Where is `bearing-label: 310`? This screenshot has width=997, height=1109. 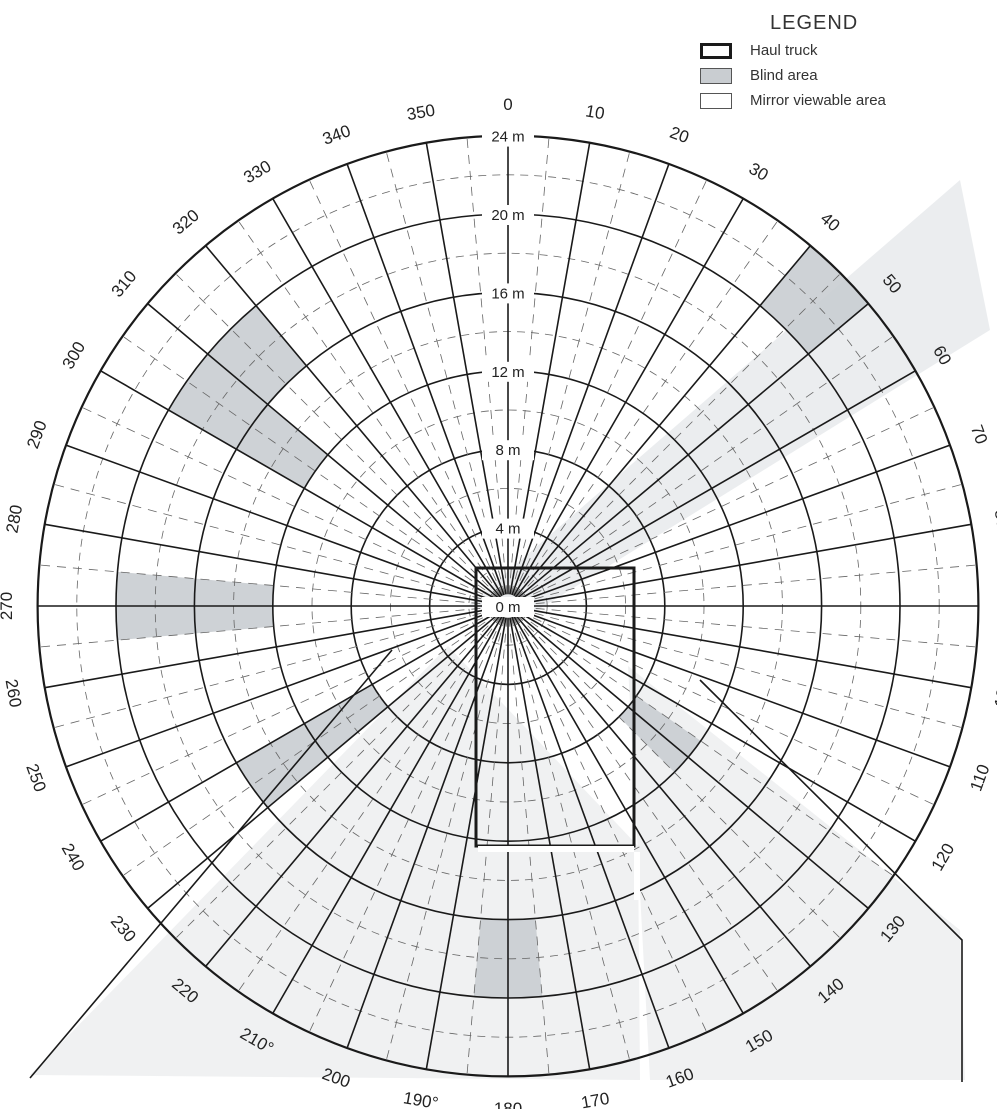 bearing-label: 310 is located at coordinates (124, 284).